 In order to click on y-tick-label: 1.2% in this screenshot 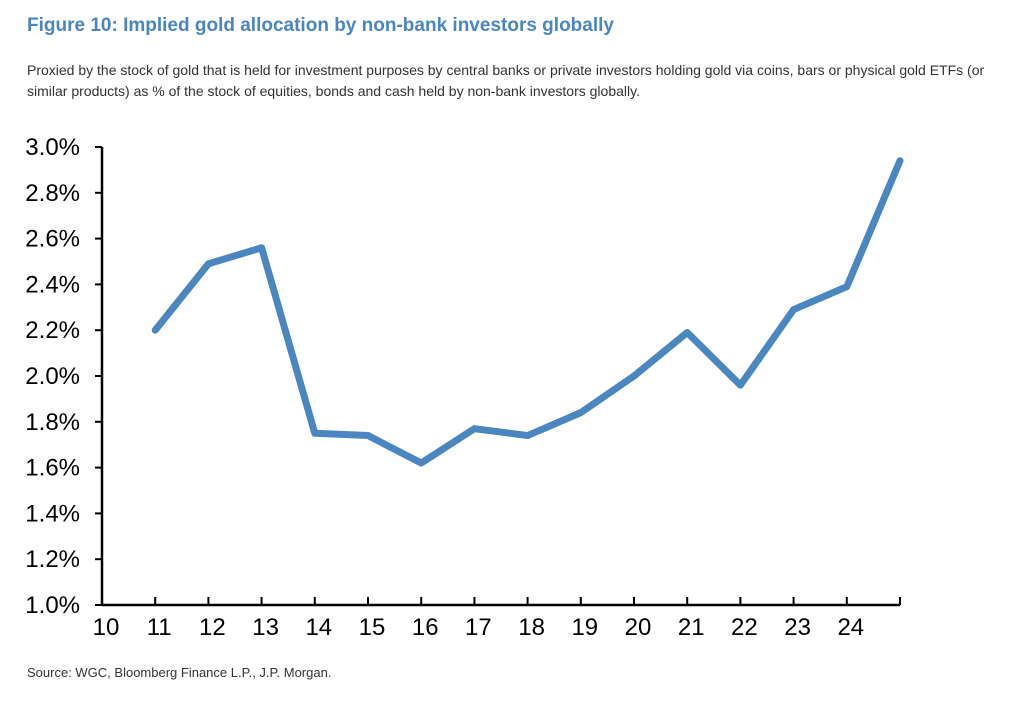, I will do `click(52, 559)`.